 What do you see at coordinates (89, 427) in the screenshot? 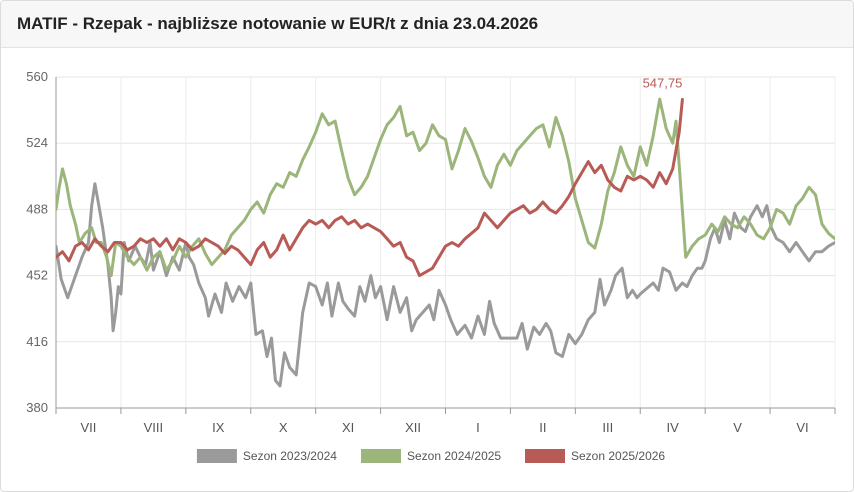
I see `x-tick-label: VII` at bounding box center [89, 427].